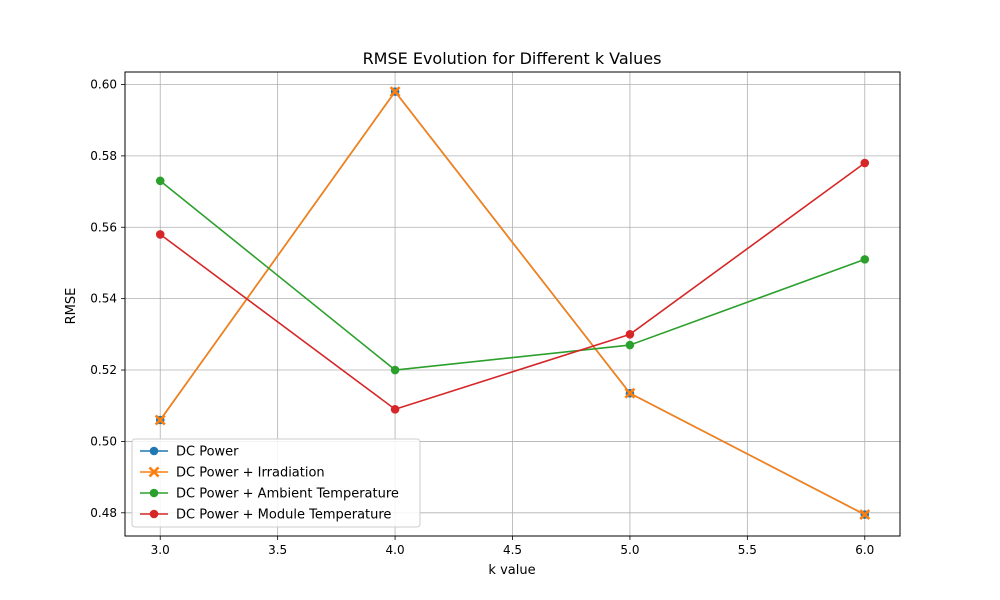 This screenshot has width=1000, height=600. Describe the element at coordinates (511, 570) in the screenshot. I see `x-axis-title: k value` at that location.